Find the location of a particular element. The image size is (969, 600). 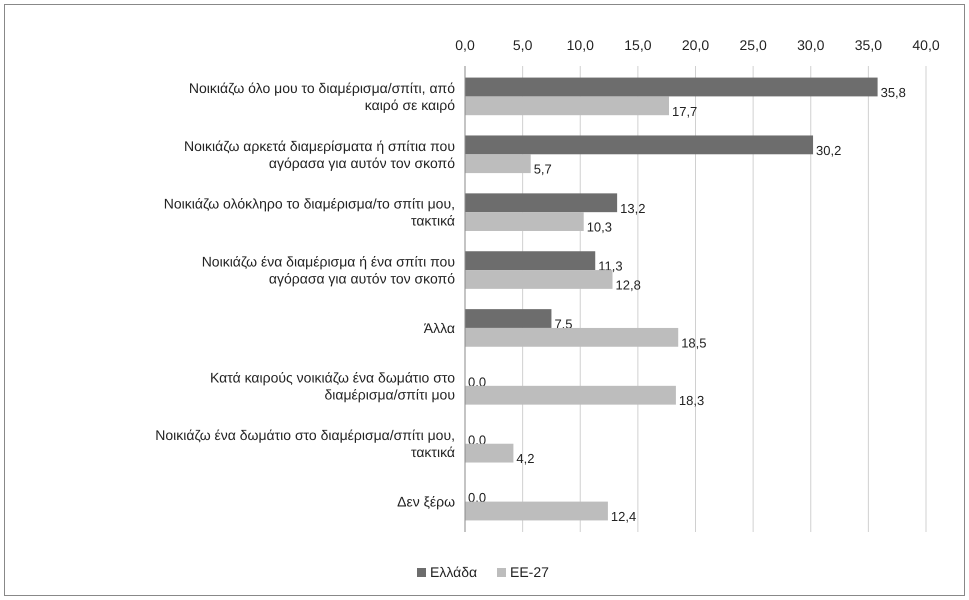

data-label: 30,2 is located at coordinates (829, 150).